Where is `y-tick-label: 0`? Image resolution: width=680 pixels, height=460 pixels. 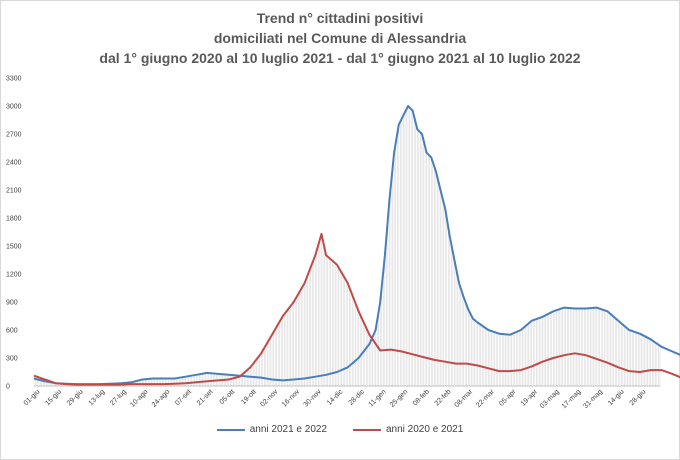
y-tick-label: 0 is located at coordinates (8, 387).